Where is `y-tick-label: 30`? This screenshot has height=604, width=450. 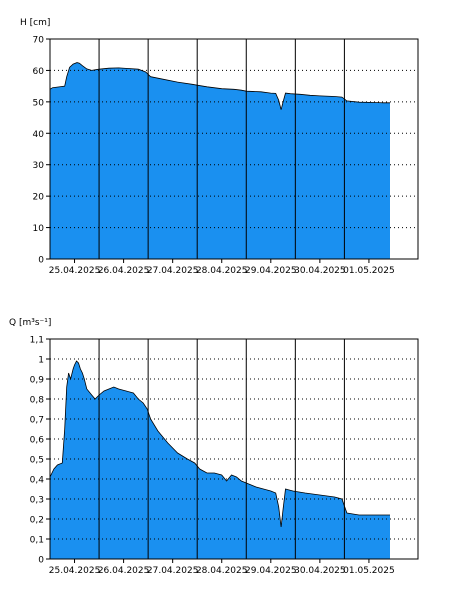 y-tick-label: 30 is located at coordinates (39, 166).